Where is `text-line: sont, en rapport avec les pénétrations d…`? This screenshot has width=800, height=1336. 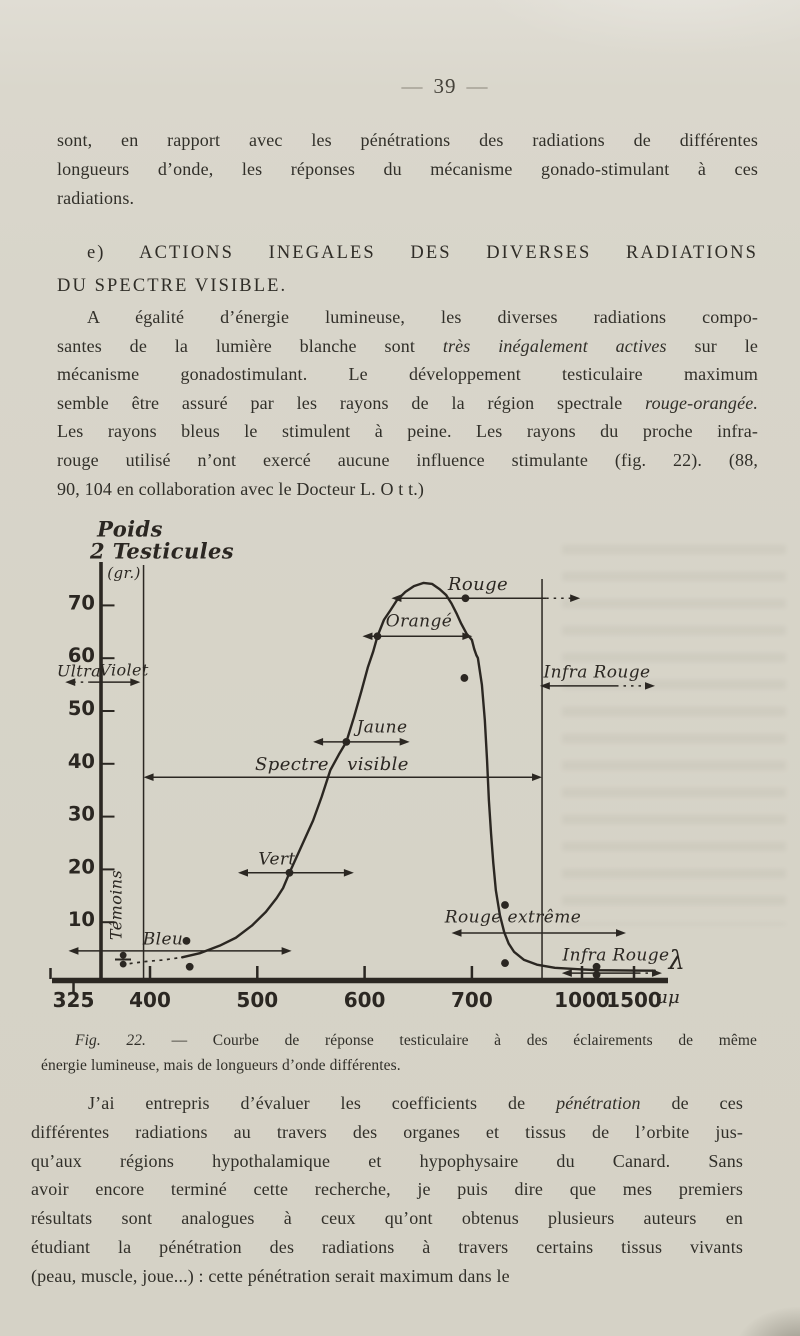 text-line: sont, en rapport avec les pénétrations d… is located at coordinates (407, 140).